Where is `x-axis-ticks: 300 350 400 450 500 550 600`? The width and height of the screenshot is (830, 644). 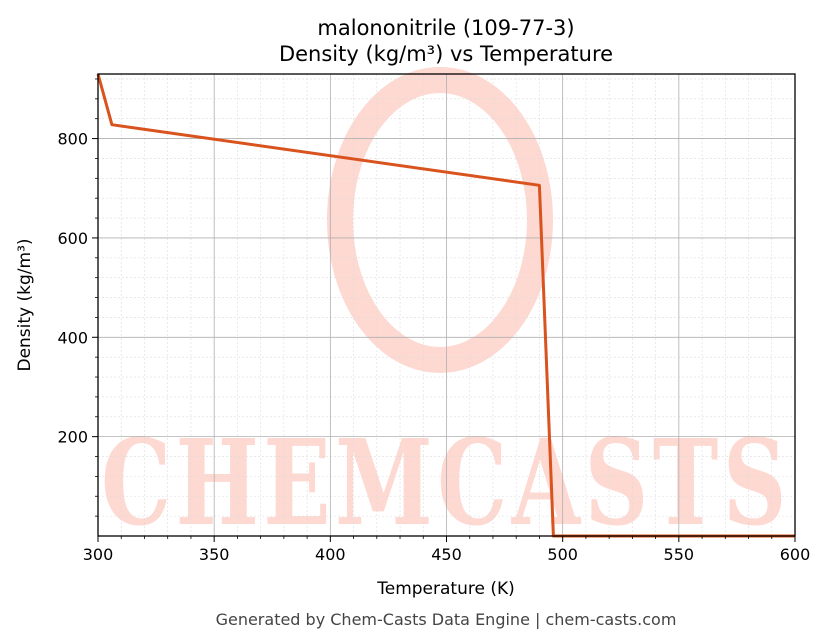 x-axis-ticks: 300 350 400 450 500 550 600 is located at coordinates (447, 550).